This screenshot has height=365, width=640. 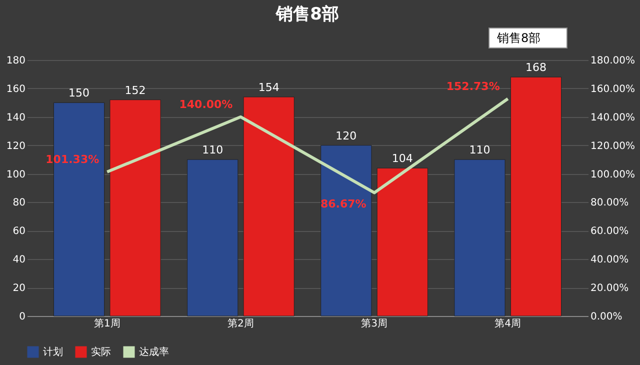 What do you see at coordinates (107, 324) in the screenshot?
I see `x-tick-label: 第1周` at bounding box center [107, 324].